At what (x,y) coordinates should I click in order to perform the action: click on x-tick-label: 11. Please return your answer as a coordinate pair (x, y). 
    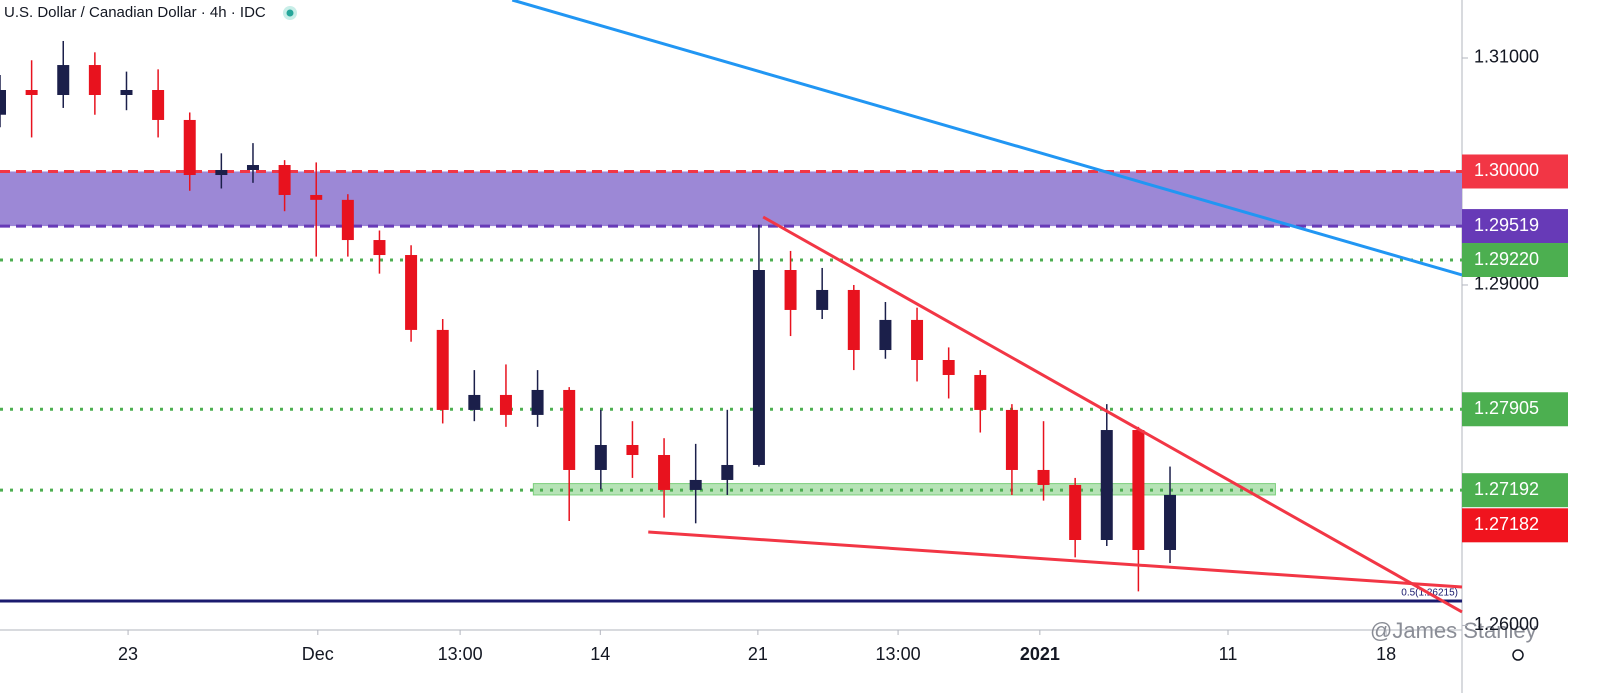
    Looking at the image, I should click on (1228, 654).